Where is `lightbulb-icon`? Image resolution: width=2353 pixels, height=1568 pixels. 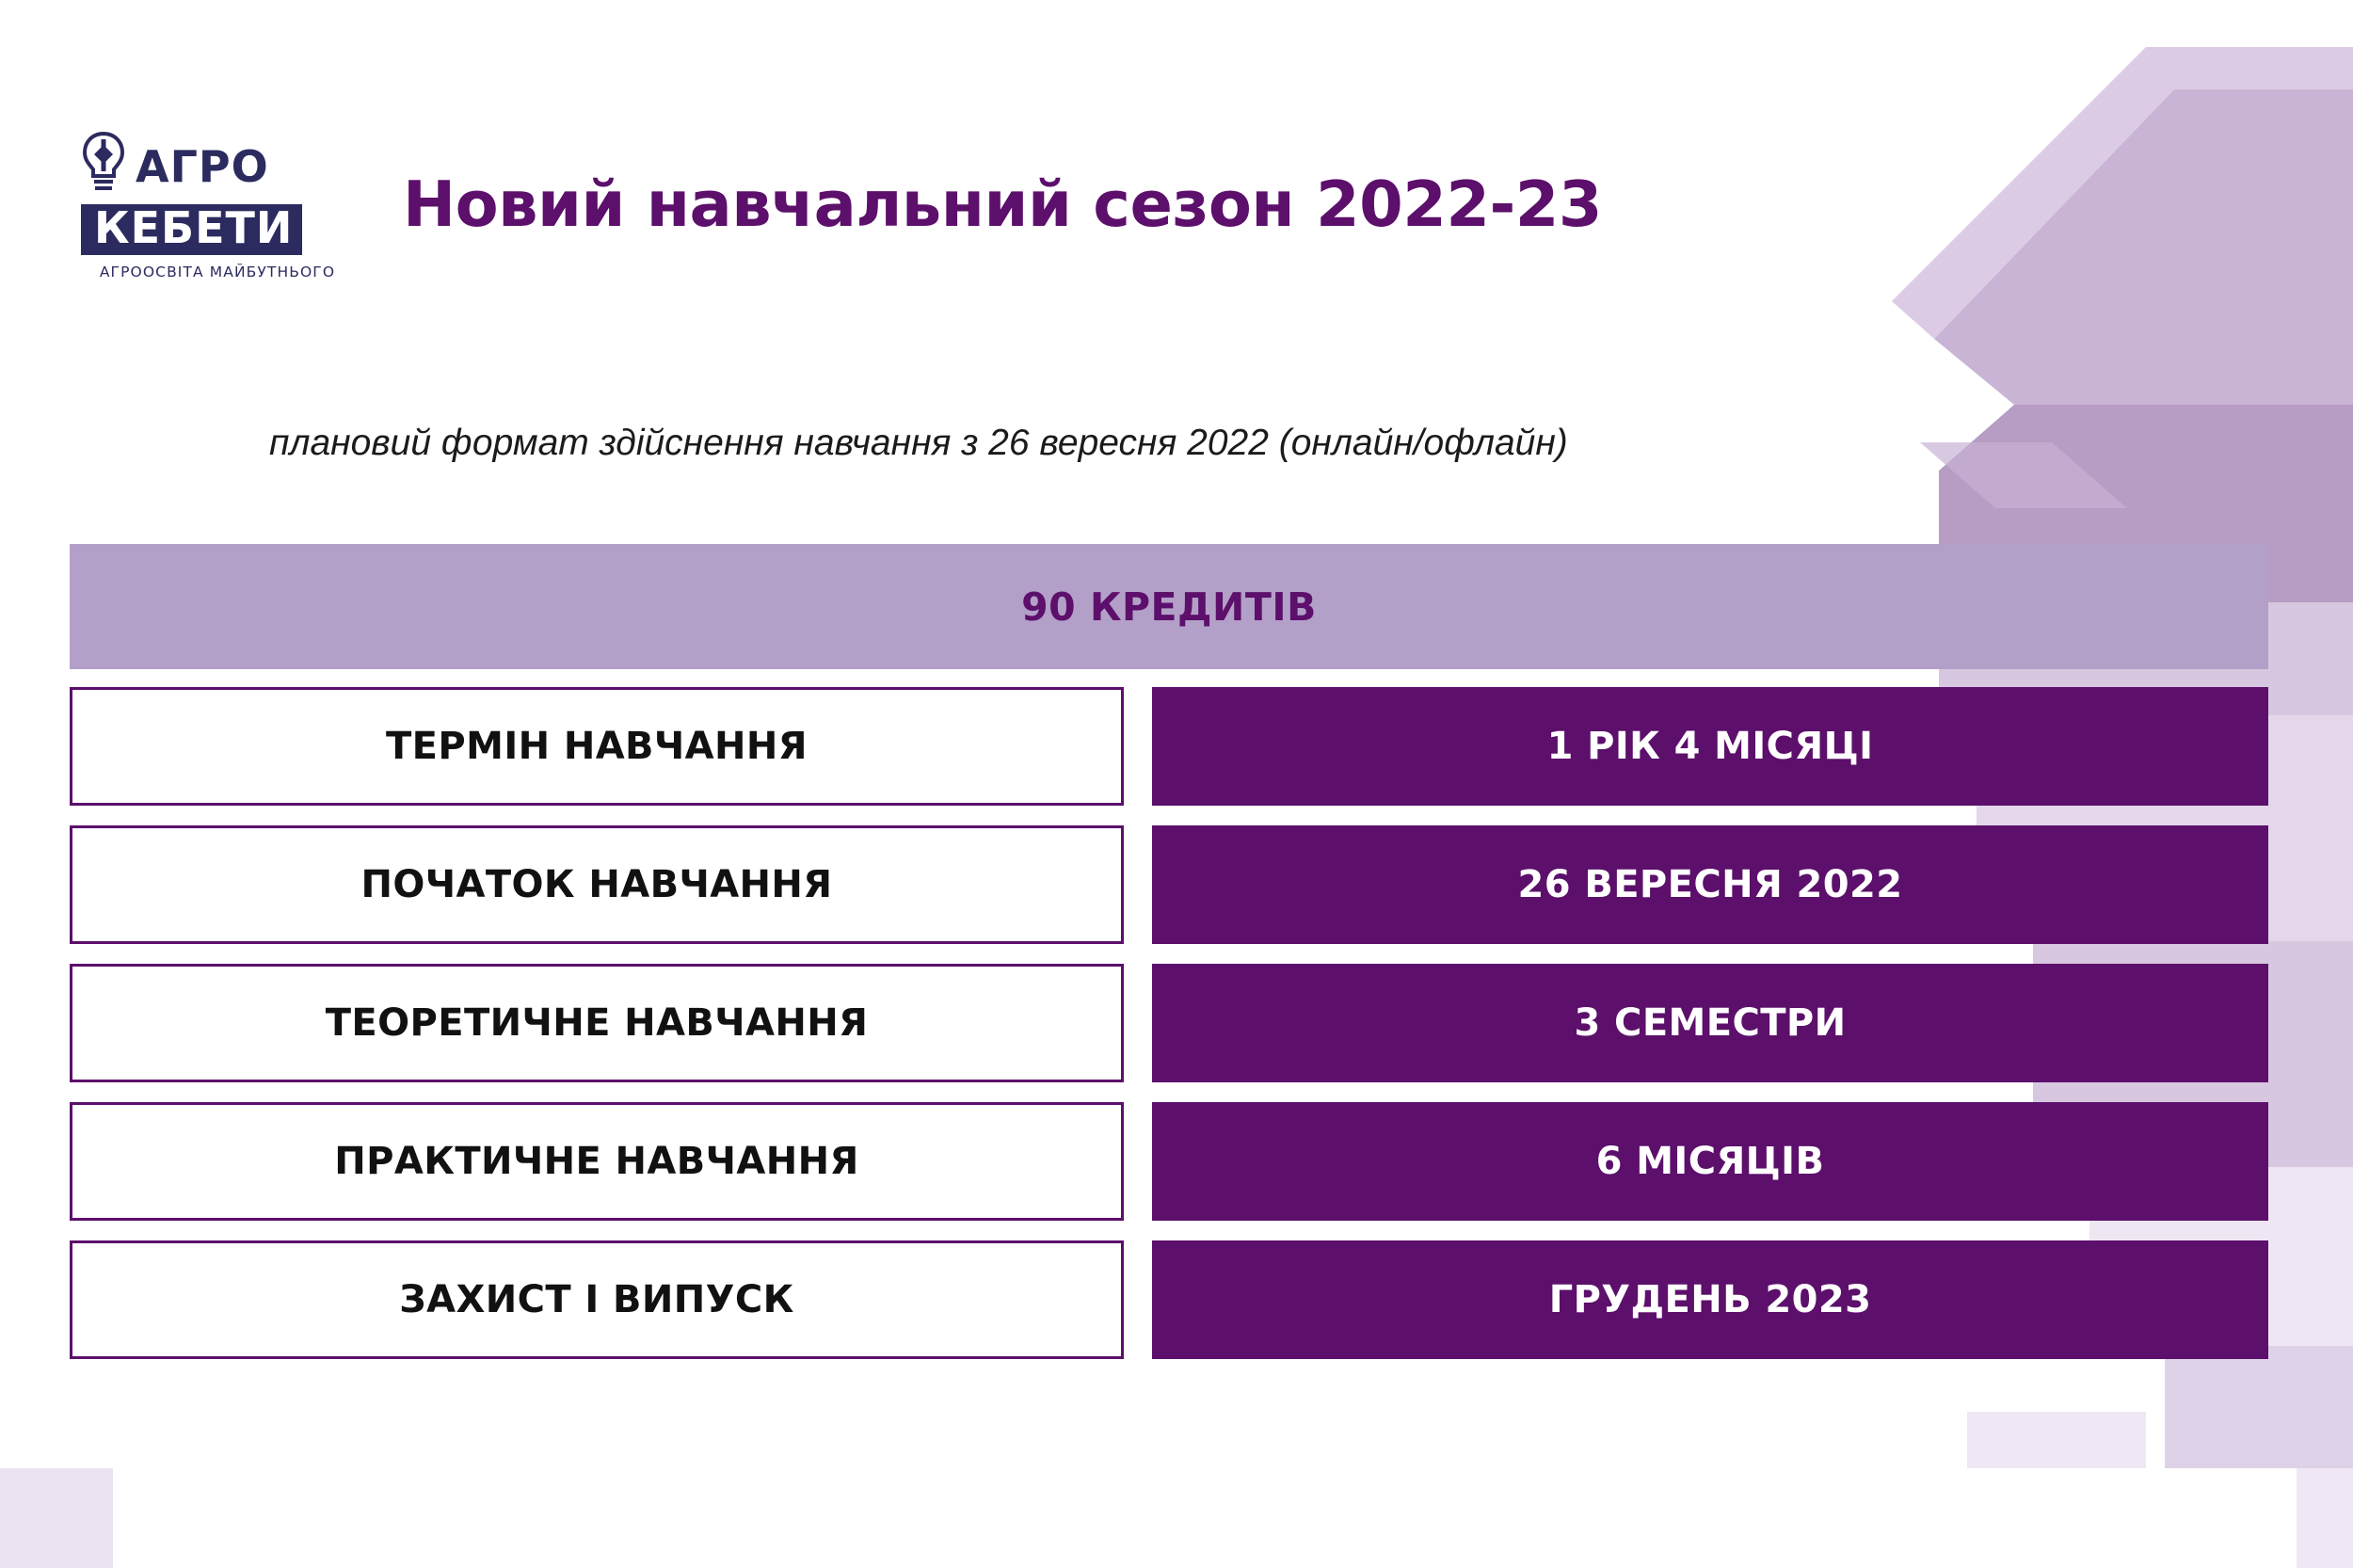 lightbulb-icon is located at coordinates (104, 165).